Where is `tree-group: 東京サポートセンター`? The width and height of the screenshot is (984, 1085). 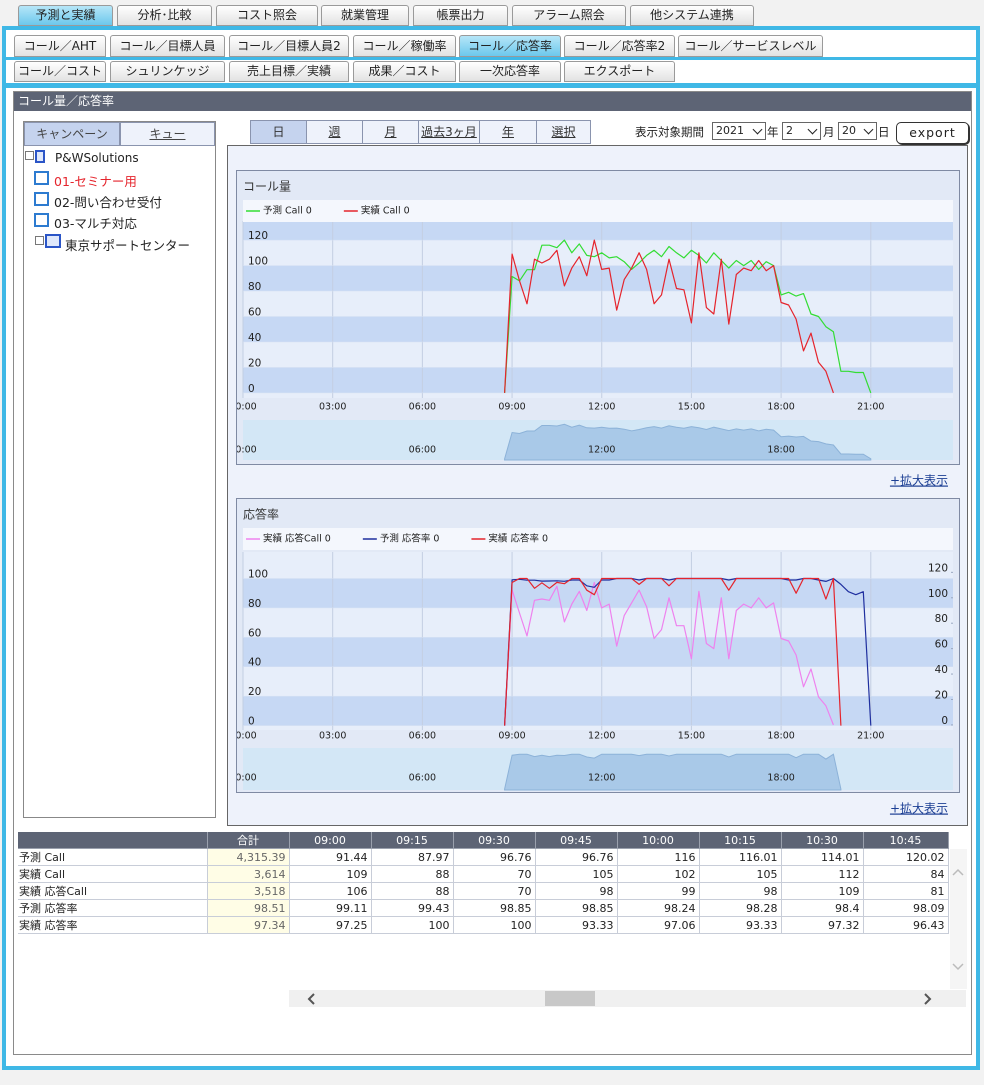 tree-group: 東京サポートセンター is located at coordinates (128, 245).